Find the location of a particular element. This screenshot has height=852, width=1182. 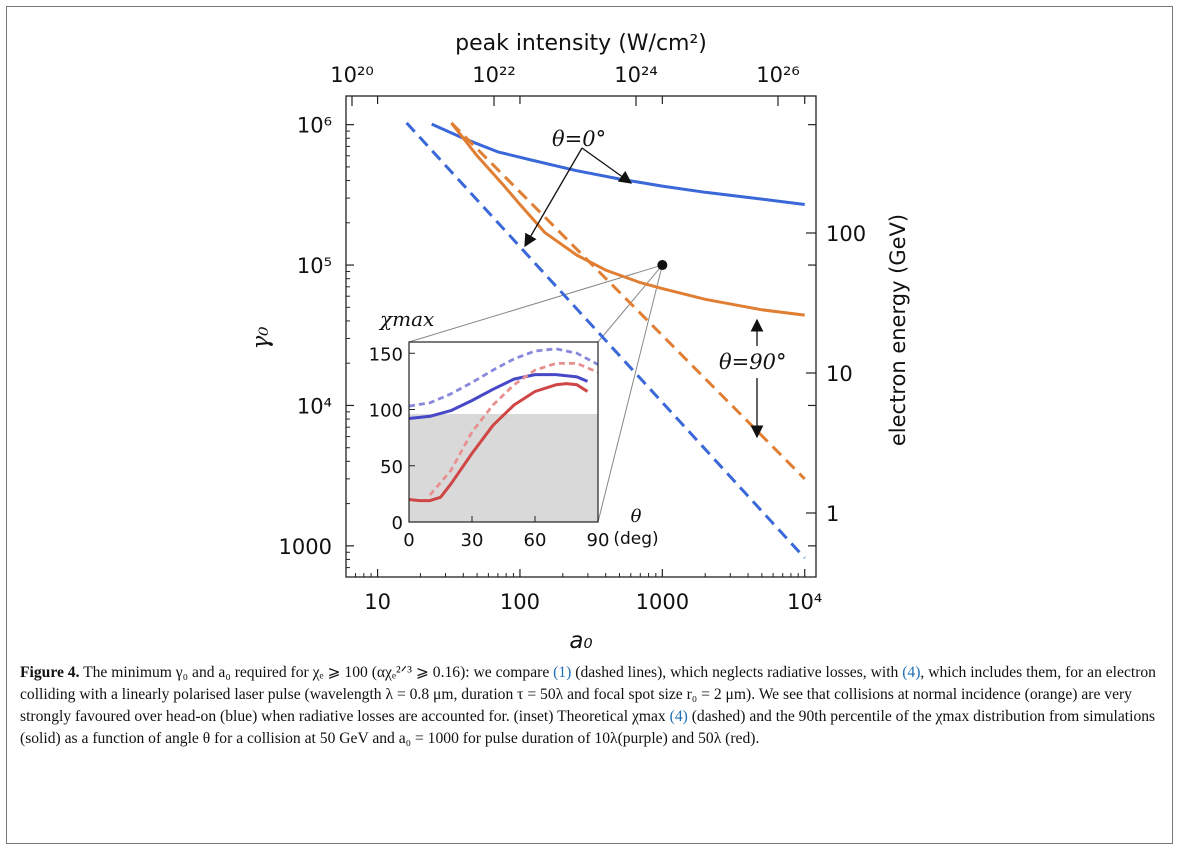

x-tick-label: 100 is located at coordinates (520, 602).